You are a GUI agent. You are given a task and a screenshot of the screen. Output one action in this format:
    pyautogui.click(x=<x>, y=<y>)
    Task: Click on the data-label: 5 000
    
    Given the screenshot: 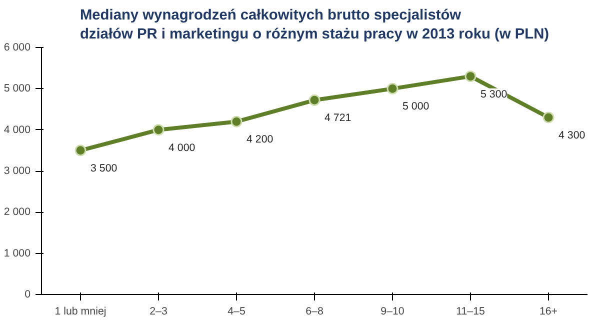 What is the action you would take?
    pyautogui.click(x=416, y=106)
    